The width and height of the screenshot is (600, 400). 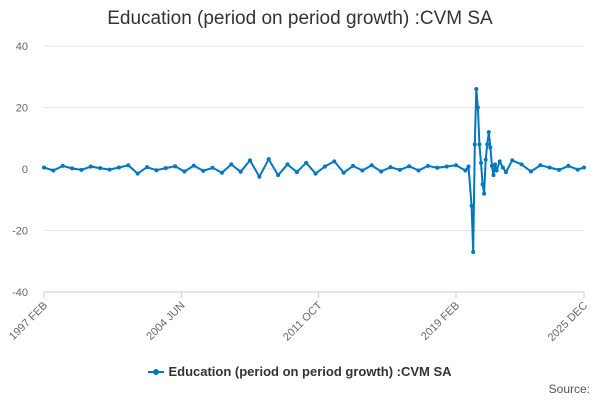 I want to click on y-tick-label: 20, so click(x=22, y=109).